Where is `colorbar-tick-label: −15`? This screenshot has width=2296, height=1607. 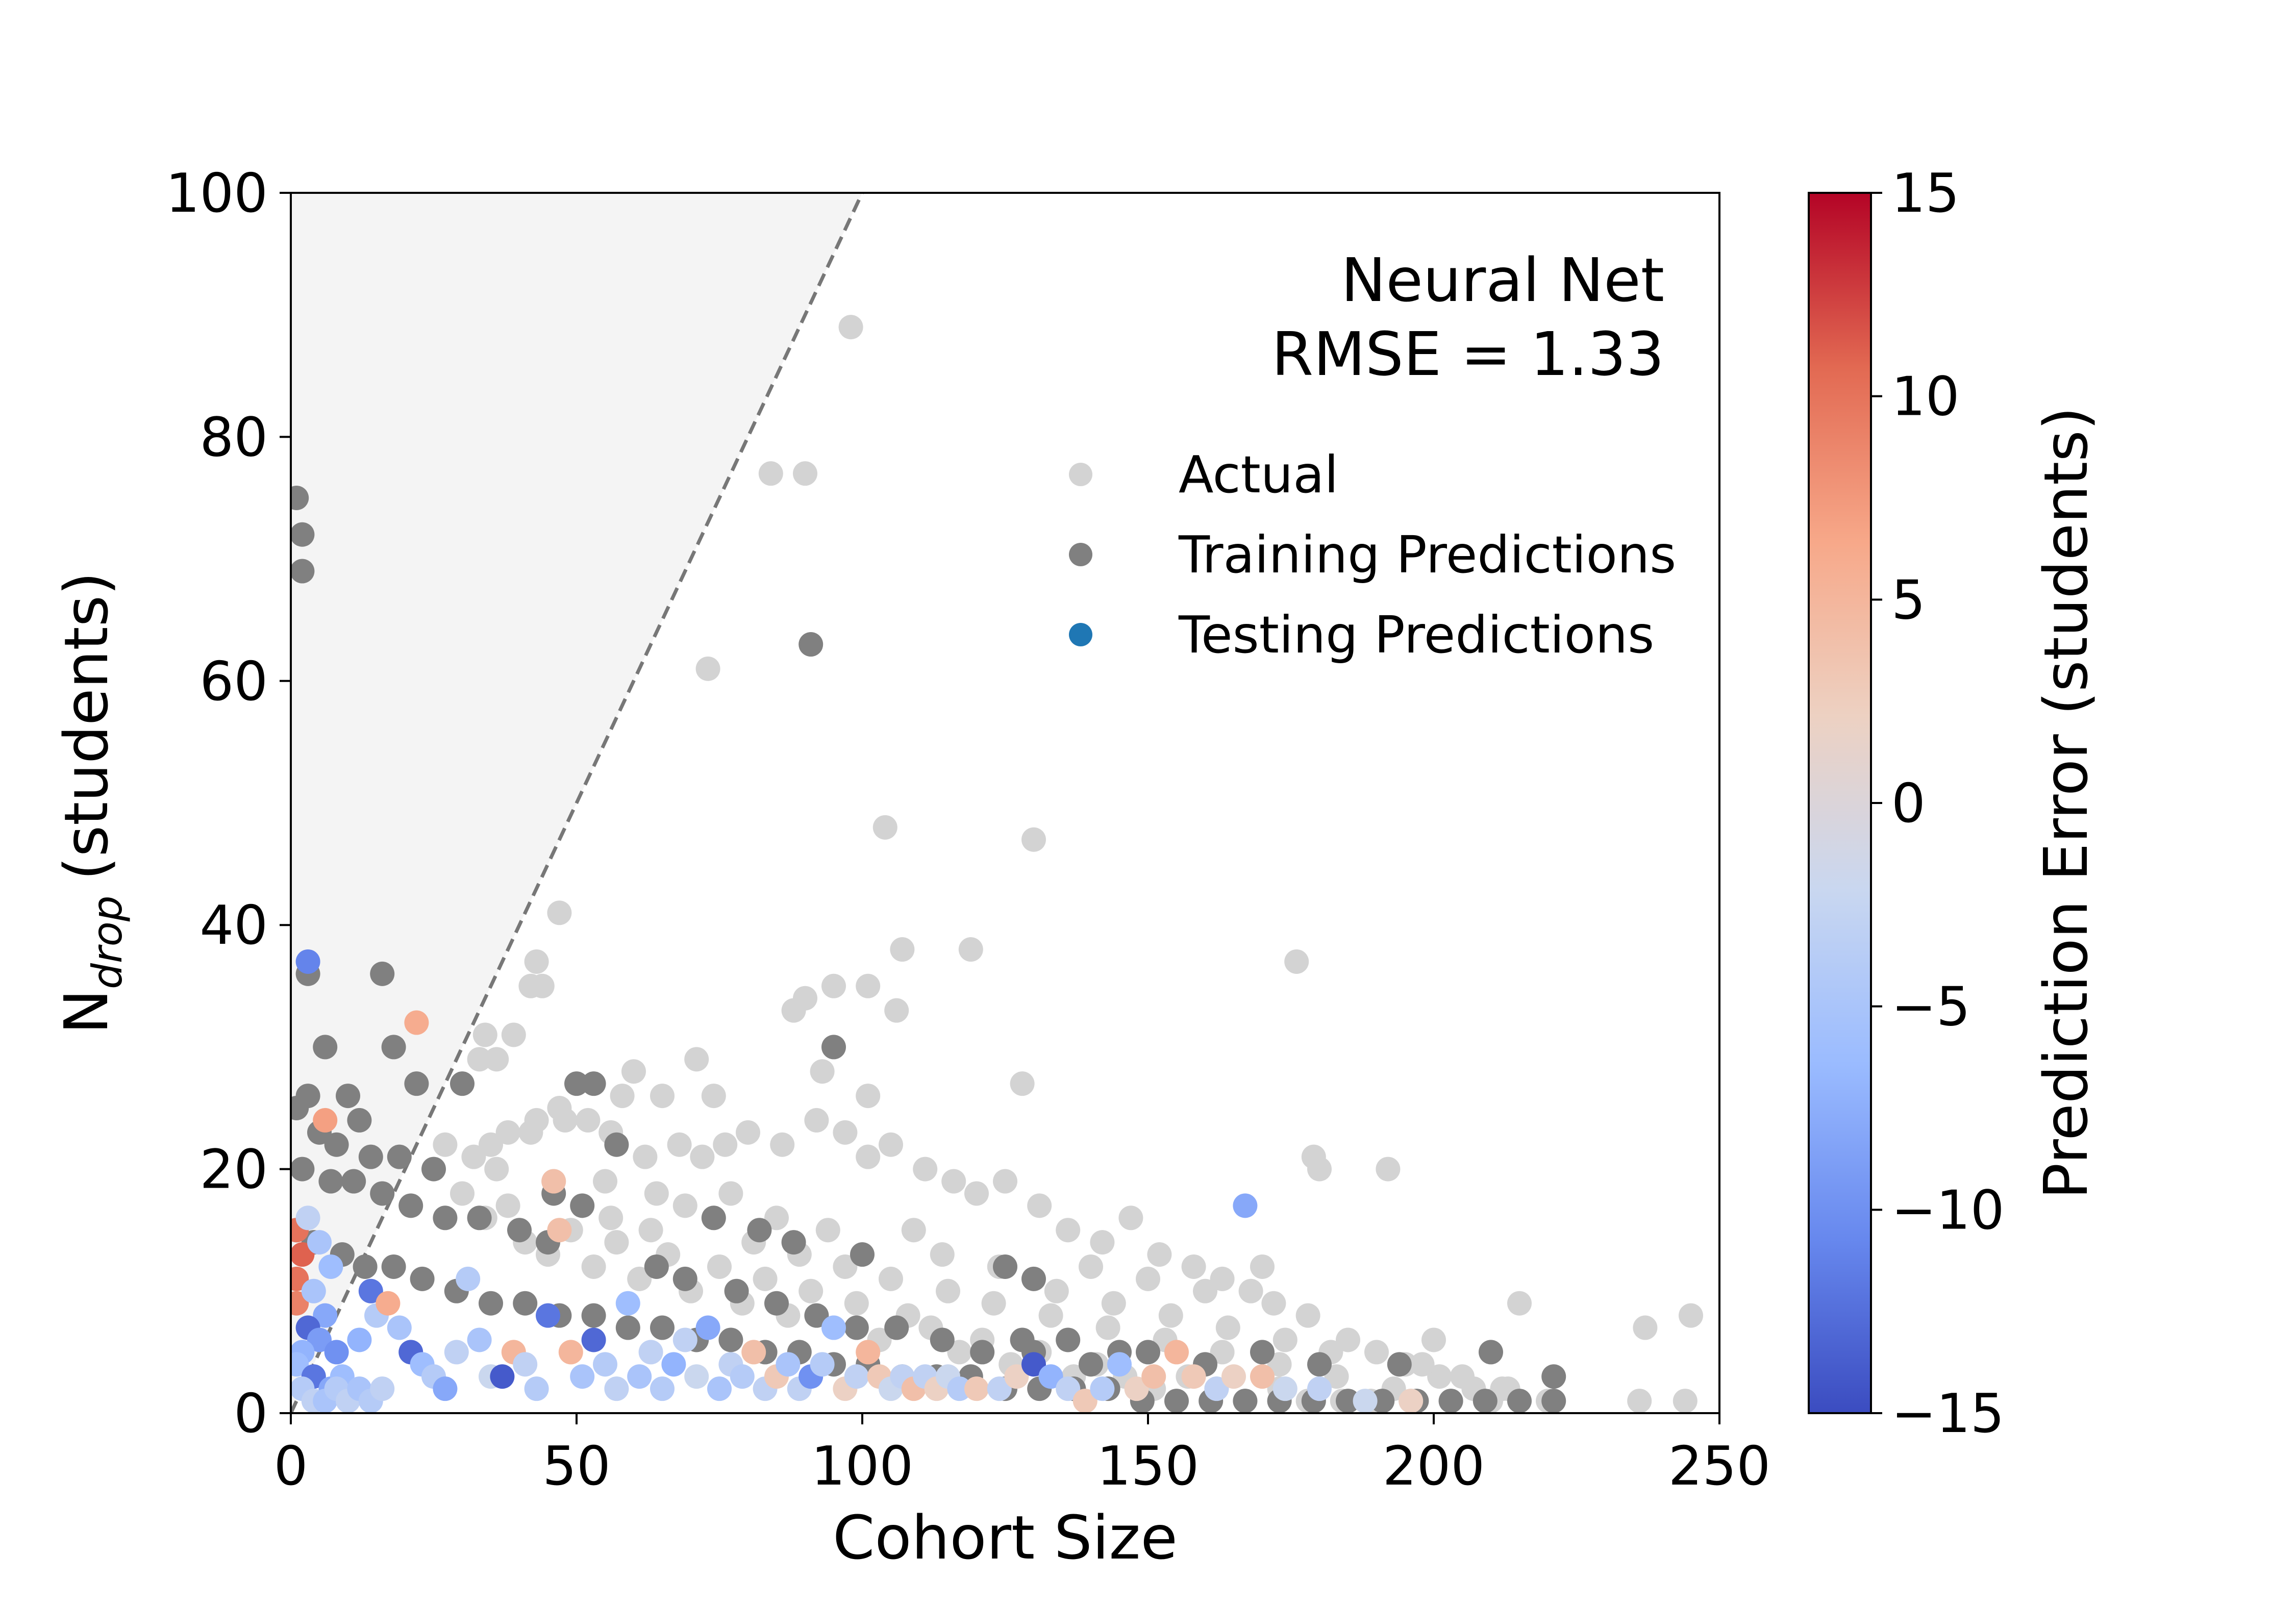 colorbar-tick-label: −15 is located at coordinates (1948, 1414).